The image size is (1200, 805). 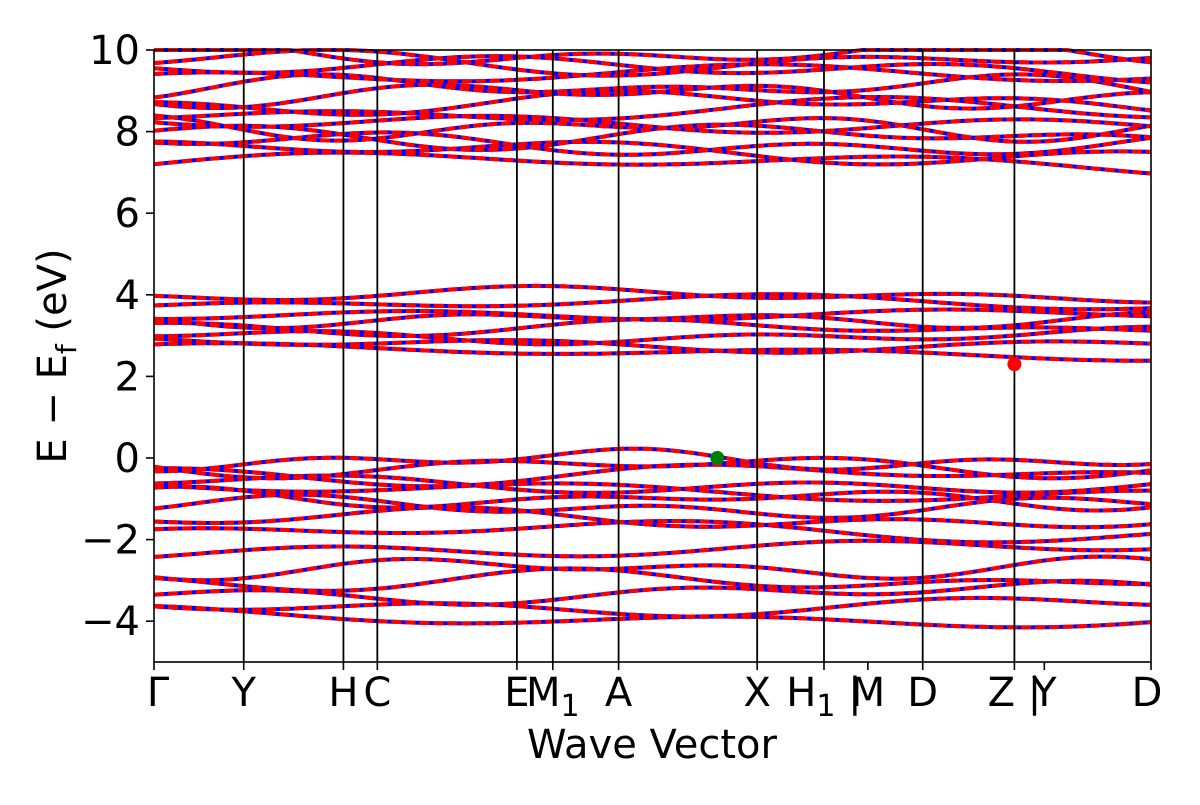 What do you see at coordinates (127, 133) in the screenshot?
I see `y-tick-label-6: 8` at bounding box center [127, 133].